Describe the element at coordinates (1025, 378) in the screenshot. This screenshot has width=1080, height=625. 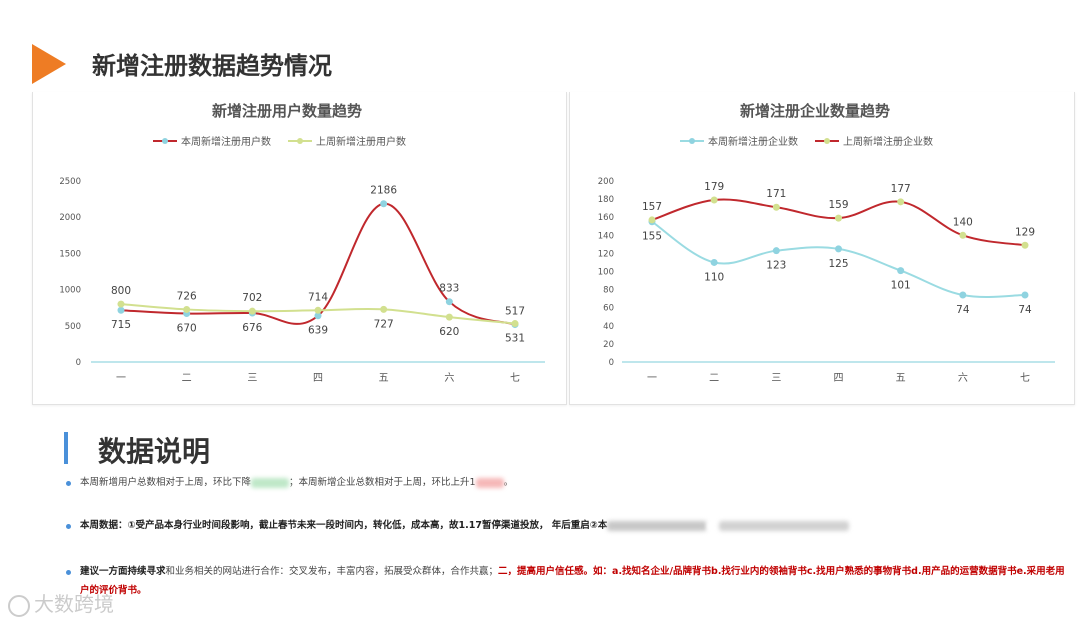
I see `x-tick-label: 七` at that location.